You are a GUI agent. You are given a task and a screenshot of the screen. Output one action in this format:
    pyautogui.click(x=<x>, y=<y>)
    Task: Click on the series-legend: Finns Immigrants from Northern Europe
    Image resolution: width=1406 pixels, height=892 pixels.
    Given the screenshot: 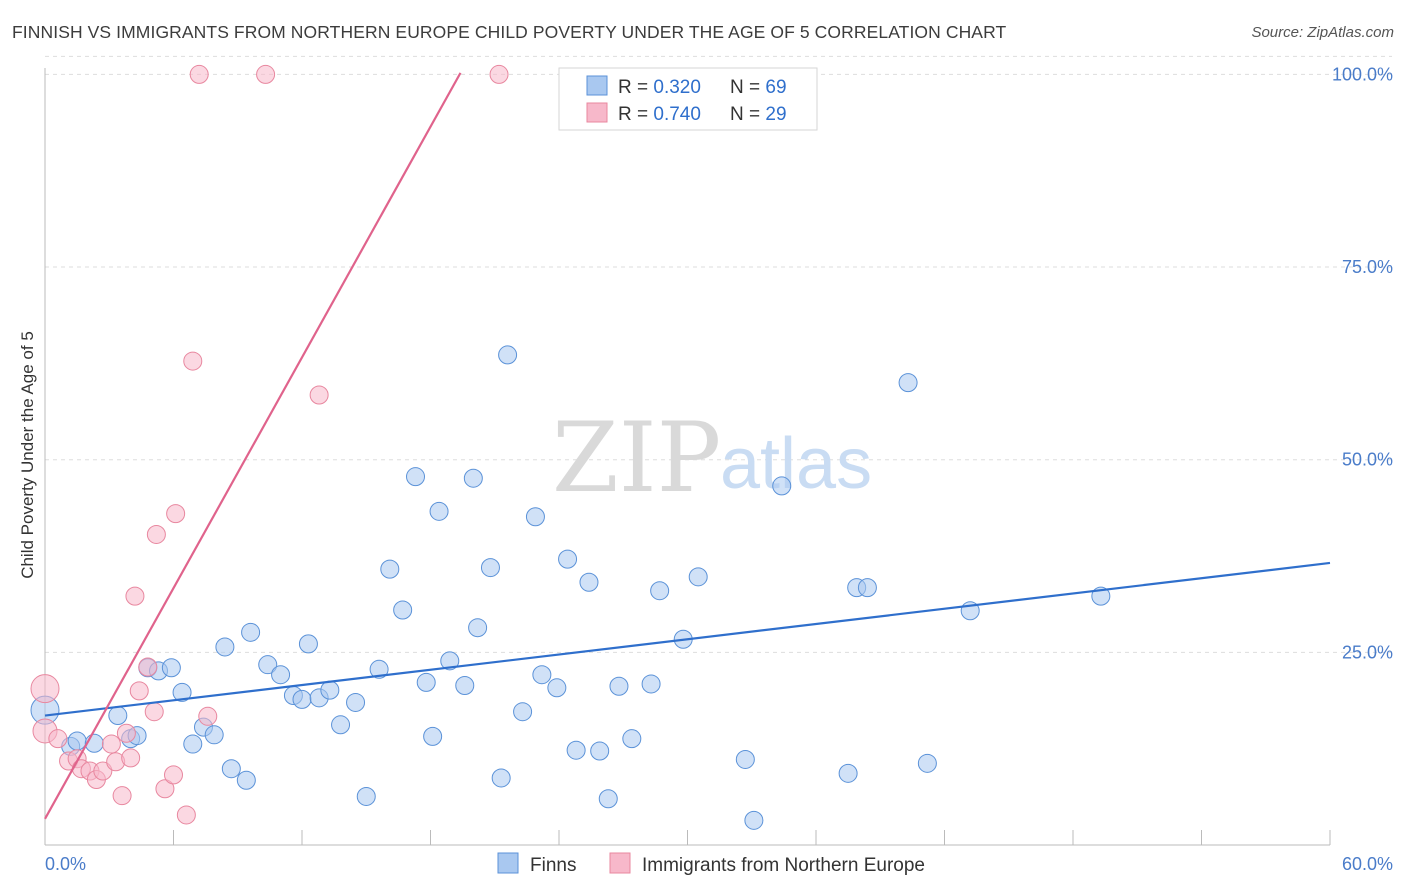 What is the action you would take?
    pyautogui.click(x=711, y=864)
    